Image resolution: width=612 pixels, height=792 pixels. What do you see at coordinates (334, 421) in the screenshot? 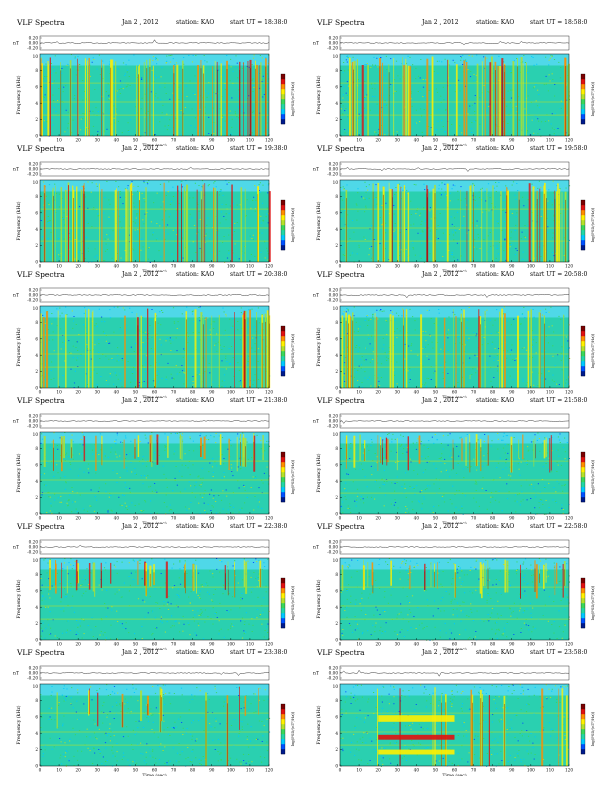
I see `ts-tick-label: 0.00` at bounding box center [334, 421].